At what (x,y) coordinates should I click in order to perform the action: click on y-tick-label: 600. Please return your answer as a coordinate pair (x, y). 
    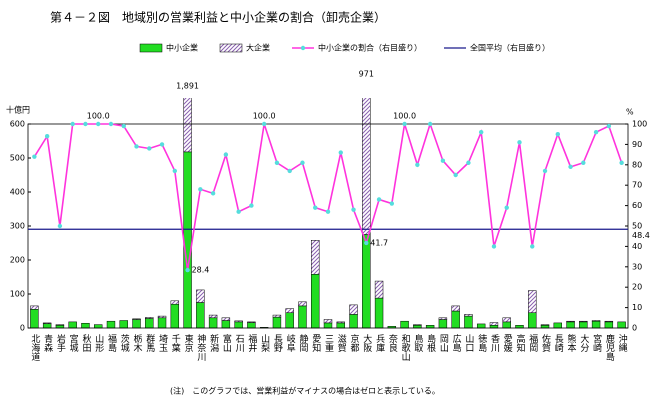
    Looking at the image, I should click on (17, 124).